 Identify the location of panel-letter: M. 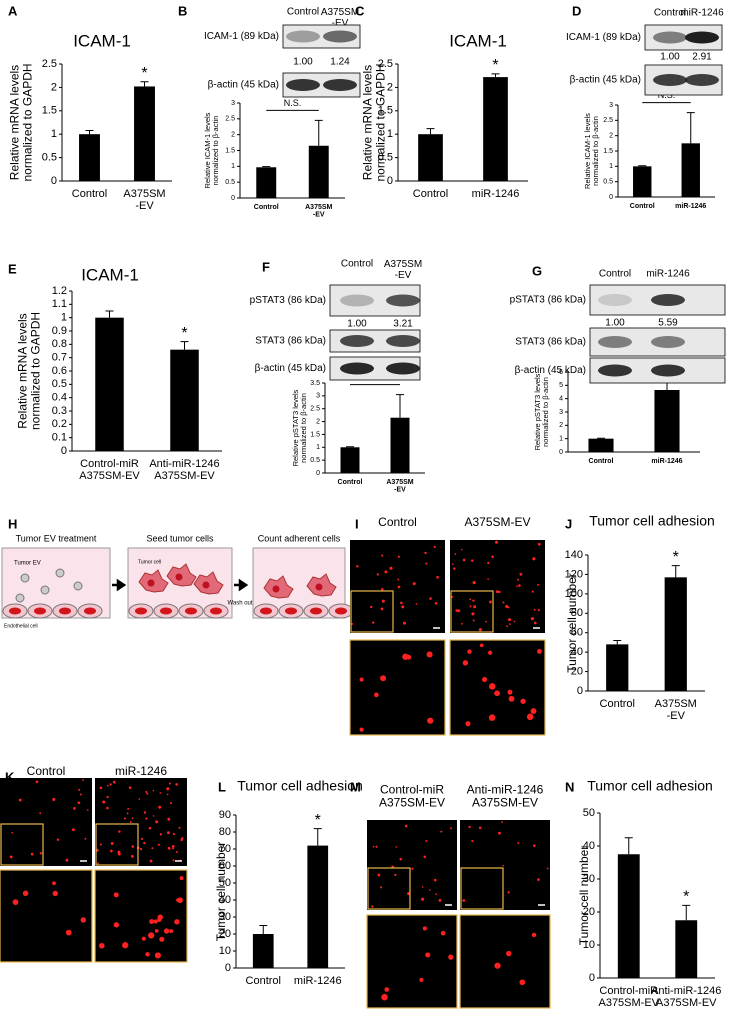
(355, 786).